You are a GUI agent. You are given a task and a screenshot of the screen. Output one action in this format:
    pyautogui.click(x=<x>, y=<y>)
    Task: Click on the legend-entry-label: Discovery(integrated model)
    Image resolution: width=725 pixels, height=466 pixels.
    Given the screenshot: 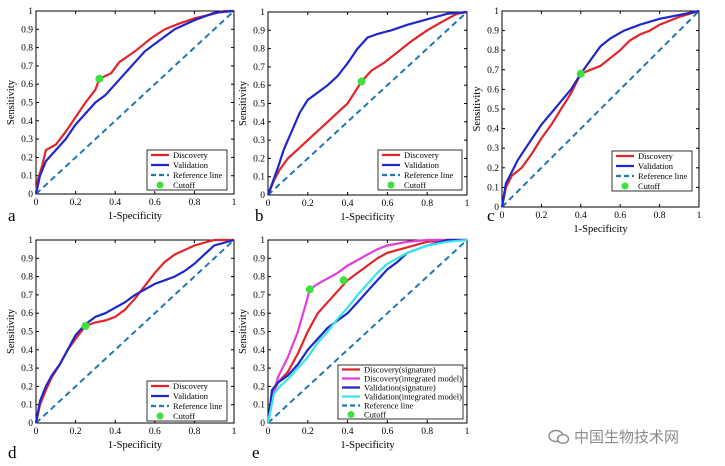 What is the action you would take?
    pyautogui.click(x=413, y=379)
    